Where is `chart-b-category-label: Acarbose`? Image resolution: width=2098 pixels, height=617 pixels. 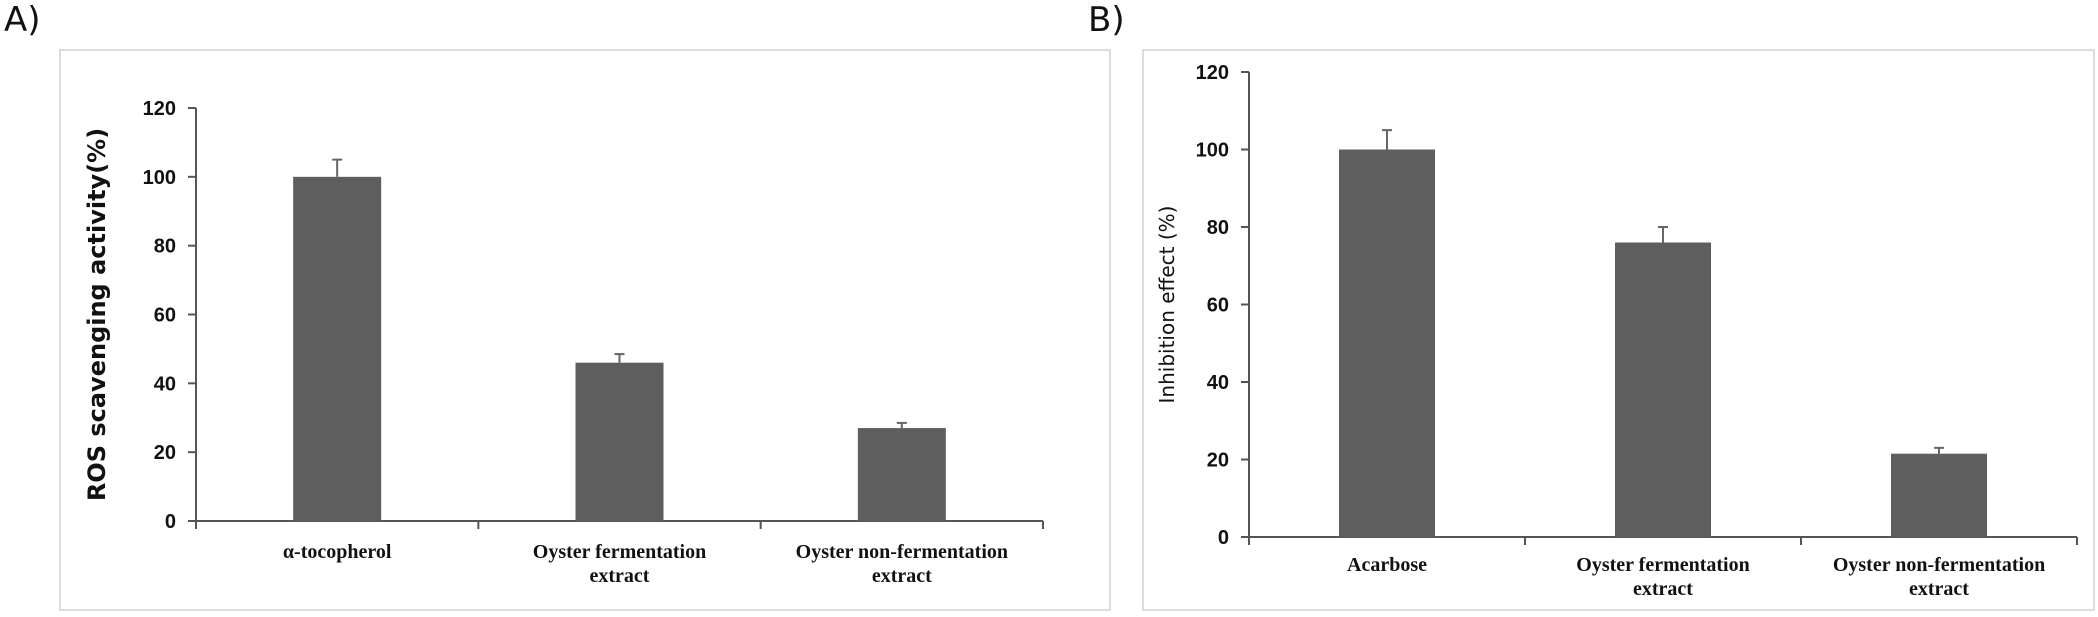
chart-b-category-label: Acarbose is located at coordinates (1387, 565).